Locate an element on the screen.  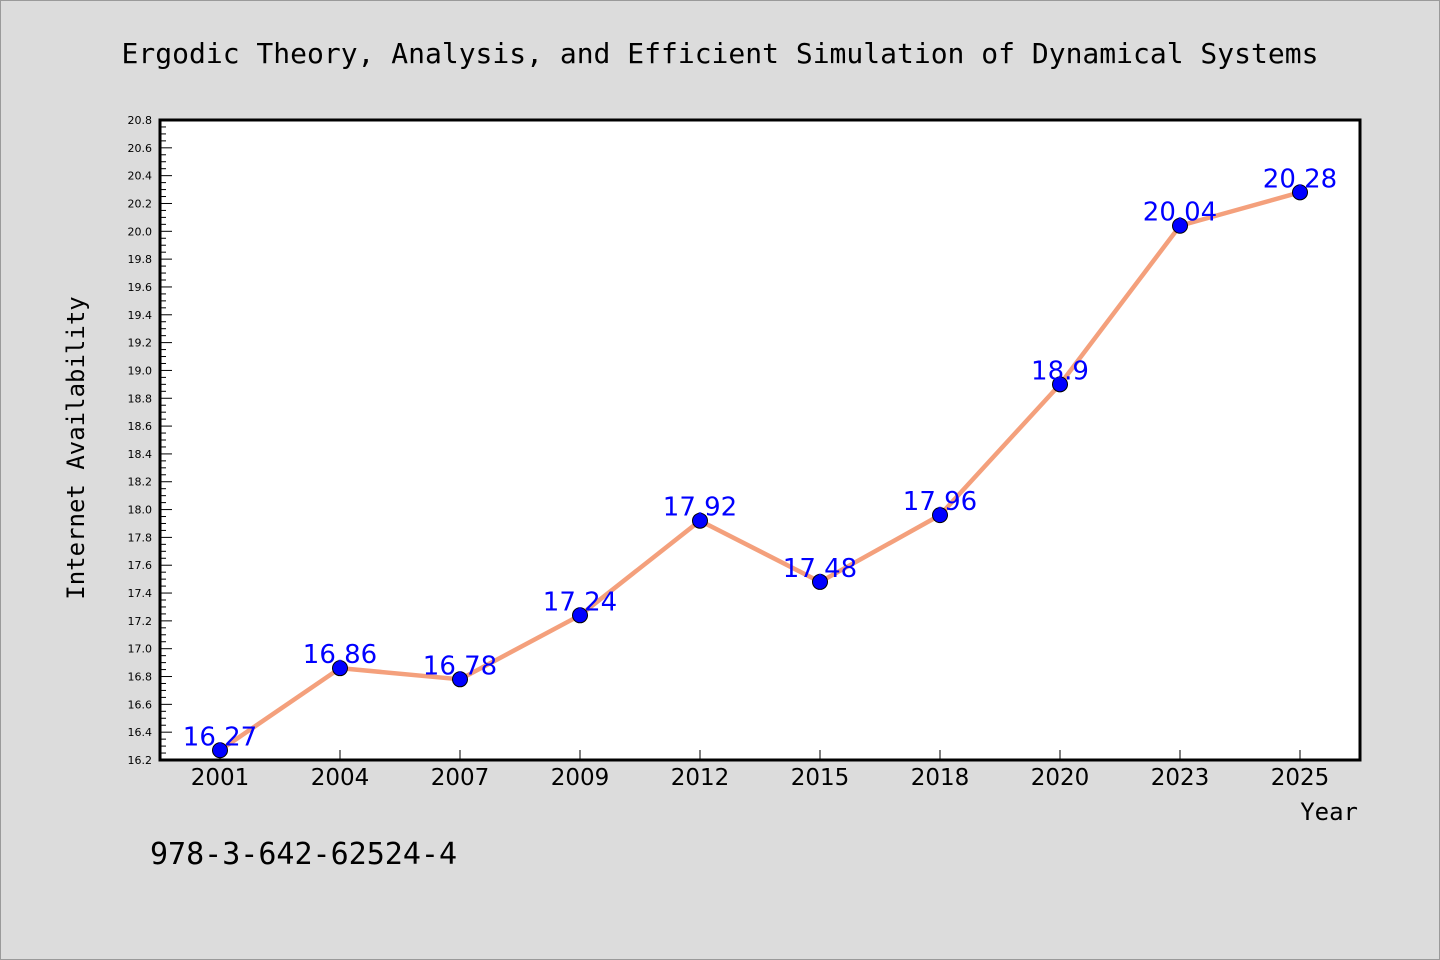
x-tick-label: 2025 is located at coordinates (1300, 778).